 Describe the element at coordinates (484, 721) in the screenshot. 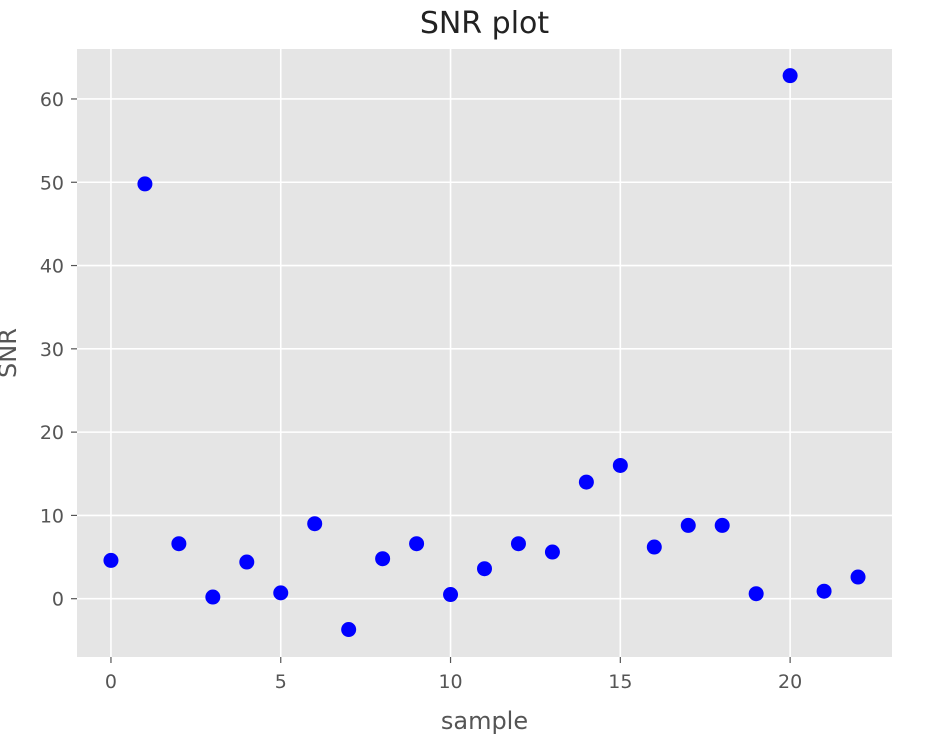

I see `x-axis-label: sample` at that location.